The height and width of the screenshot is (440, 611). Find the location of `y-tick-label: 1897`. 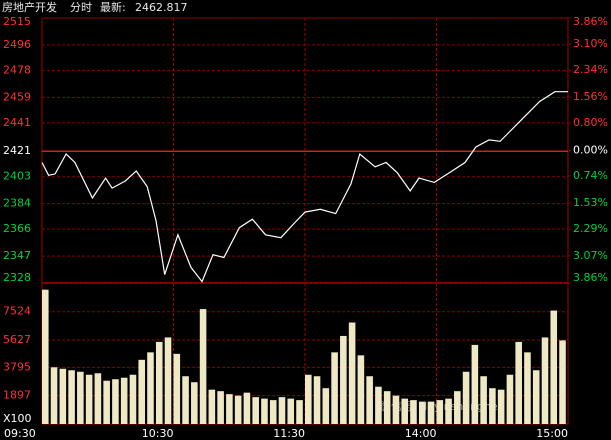

y-tick-label: 1897 is located at coordinates (17, 395).